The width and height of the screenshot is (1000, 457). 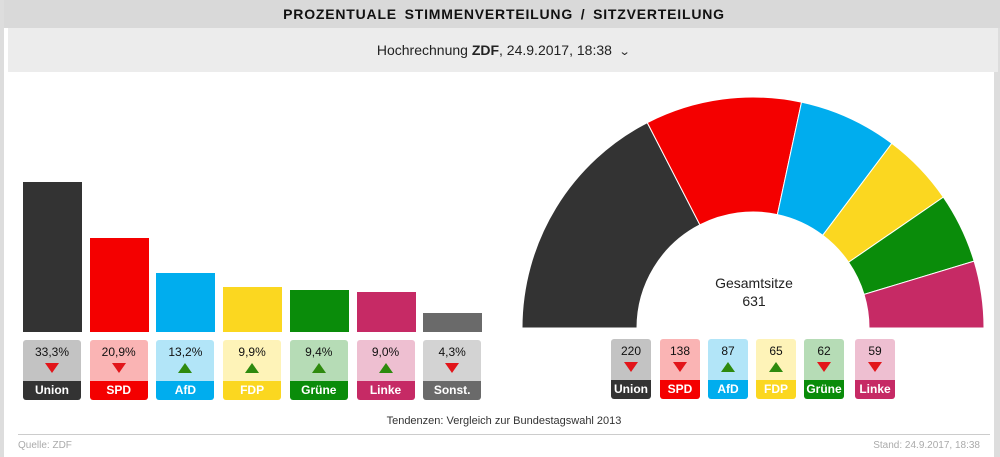 I want to click on total-seats: Gesamtsitze 631, so click(x=754, y=292).